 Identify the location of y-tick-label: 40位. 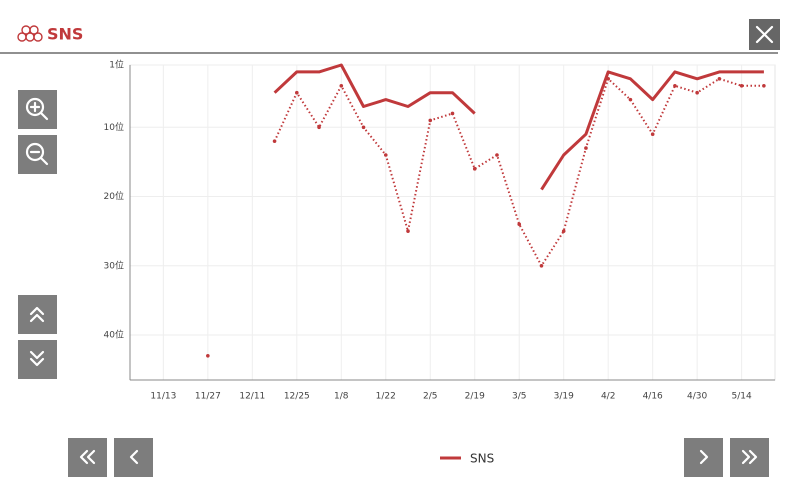
(114, 335).